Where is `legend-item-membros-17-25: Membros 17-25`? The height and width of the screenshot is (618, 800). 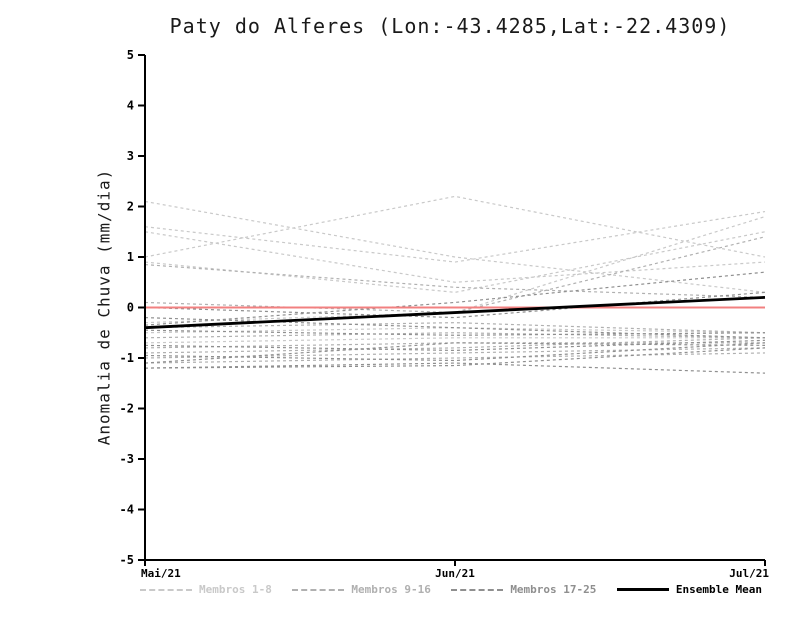
legend-item-membros-17-25: Membros 17-25 is located at coordinates (523, 589).